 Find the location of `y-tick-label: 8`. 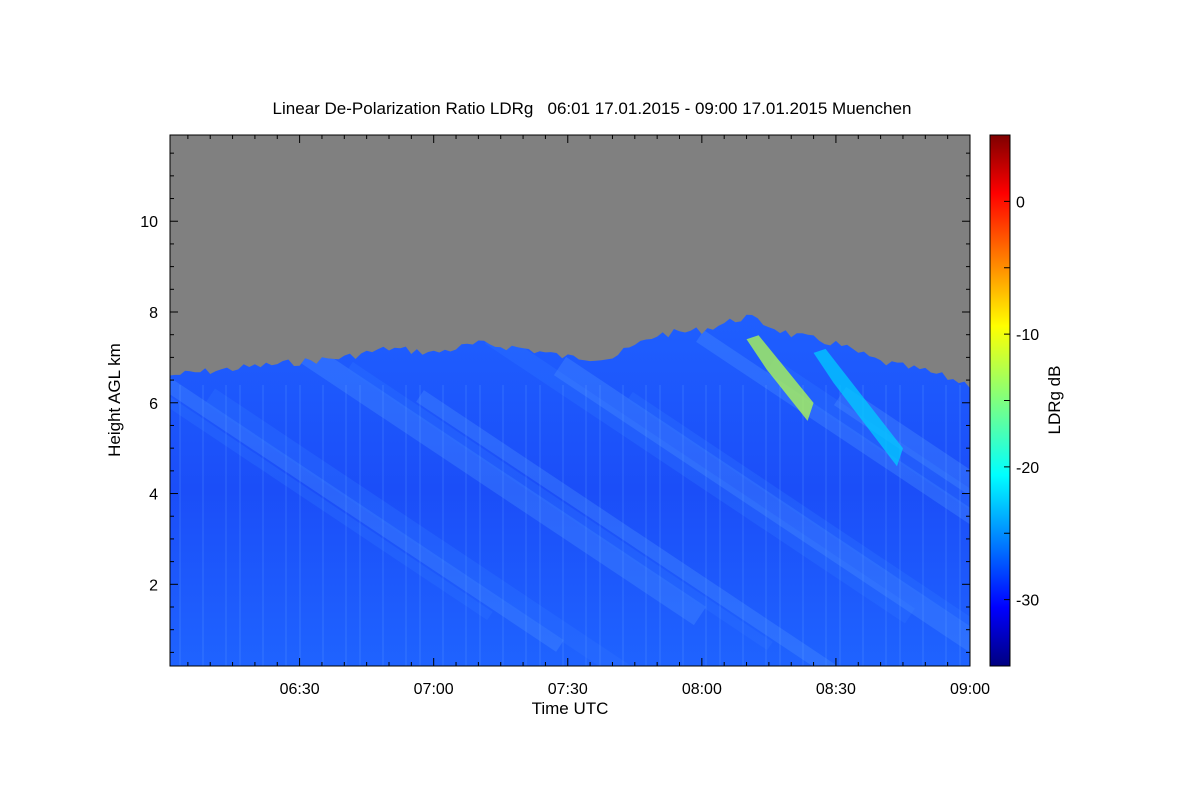

y-tick-label: 8 is located at coordinates (153, 313).